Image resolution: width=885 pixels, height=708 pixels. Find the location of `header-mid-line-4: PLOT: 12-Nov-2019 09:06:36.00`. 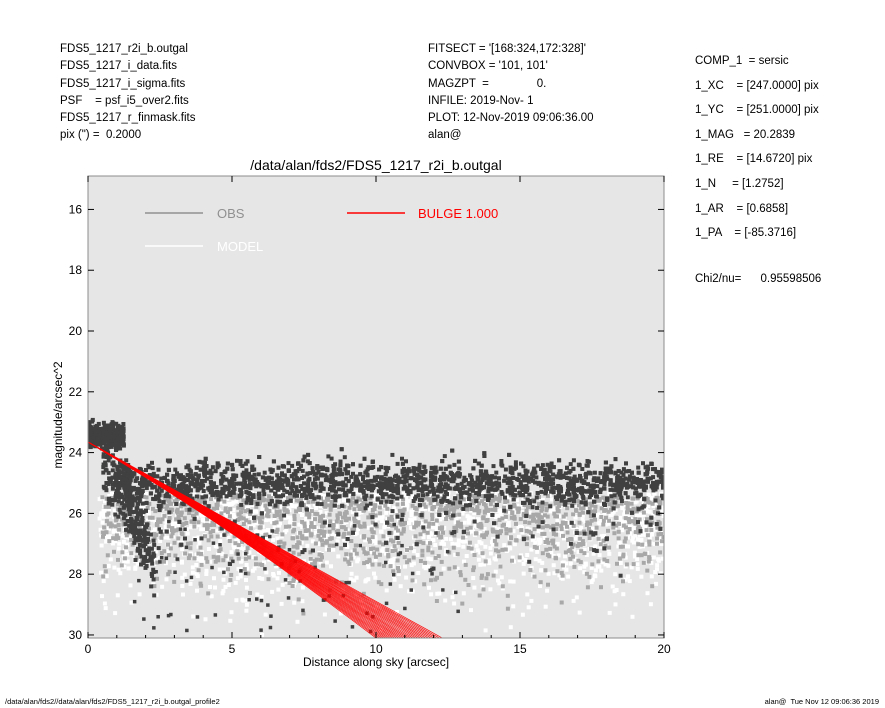

header-mid-line-4: PLOT: 12-Nov-2019 09:06:36.00 is located at coordinates (511, 118).